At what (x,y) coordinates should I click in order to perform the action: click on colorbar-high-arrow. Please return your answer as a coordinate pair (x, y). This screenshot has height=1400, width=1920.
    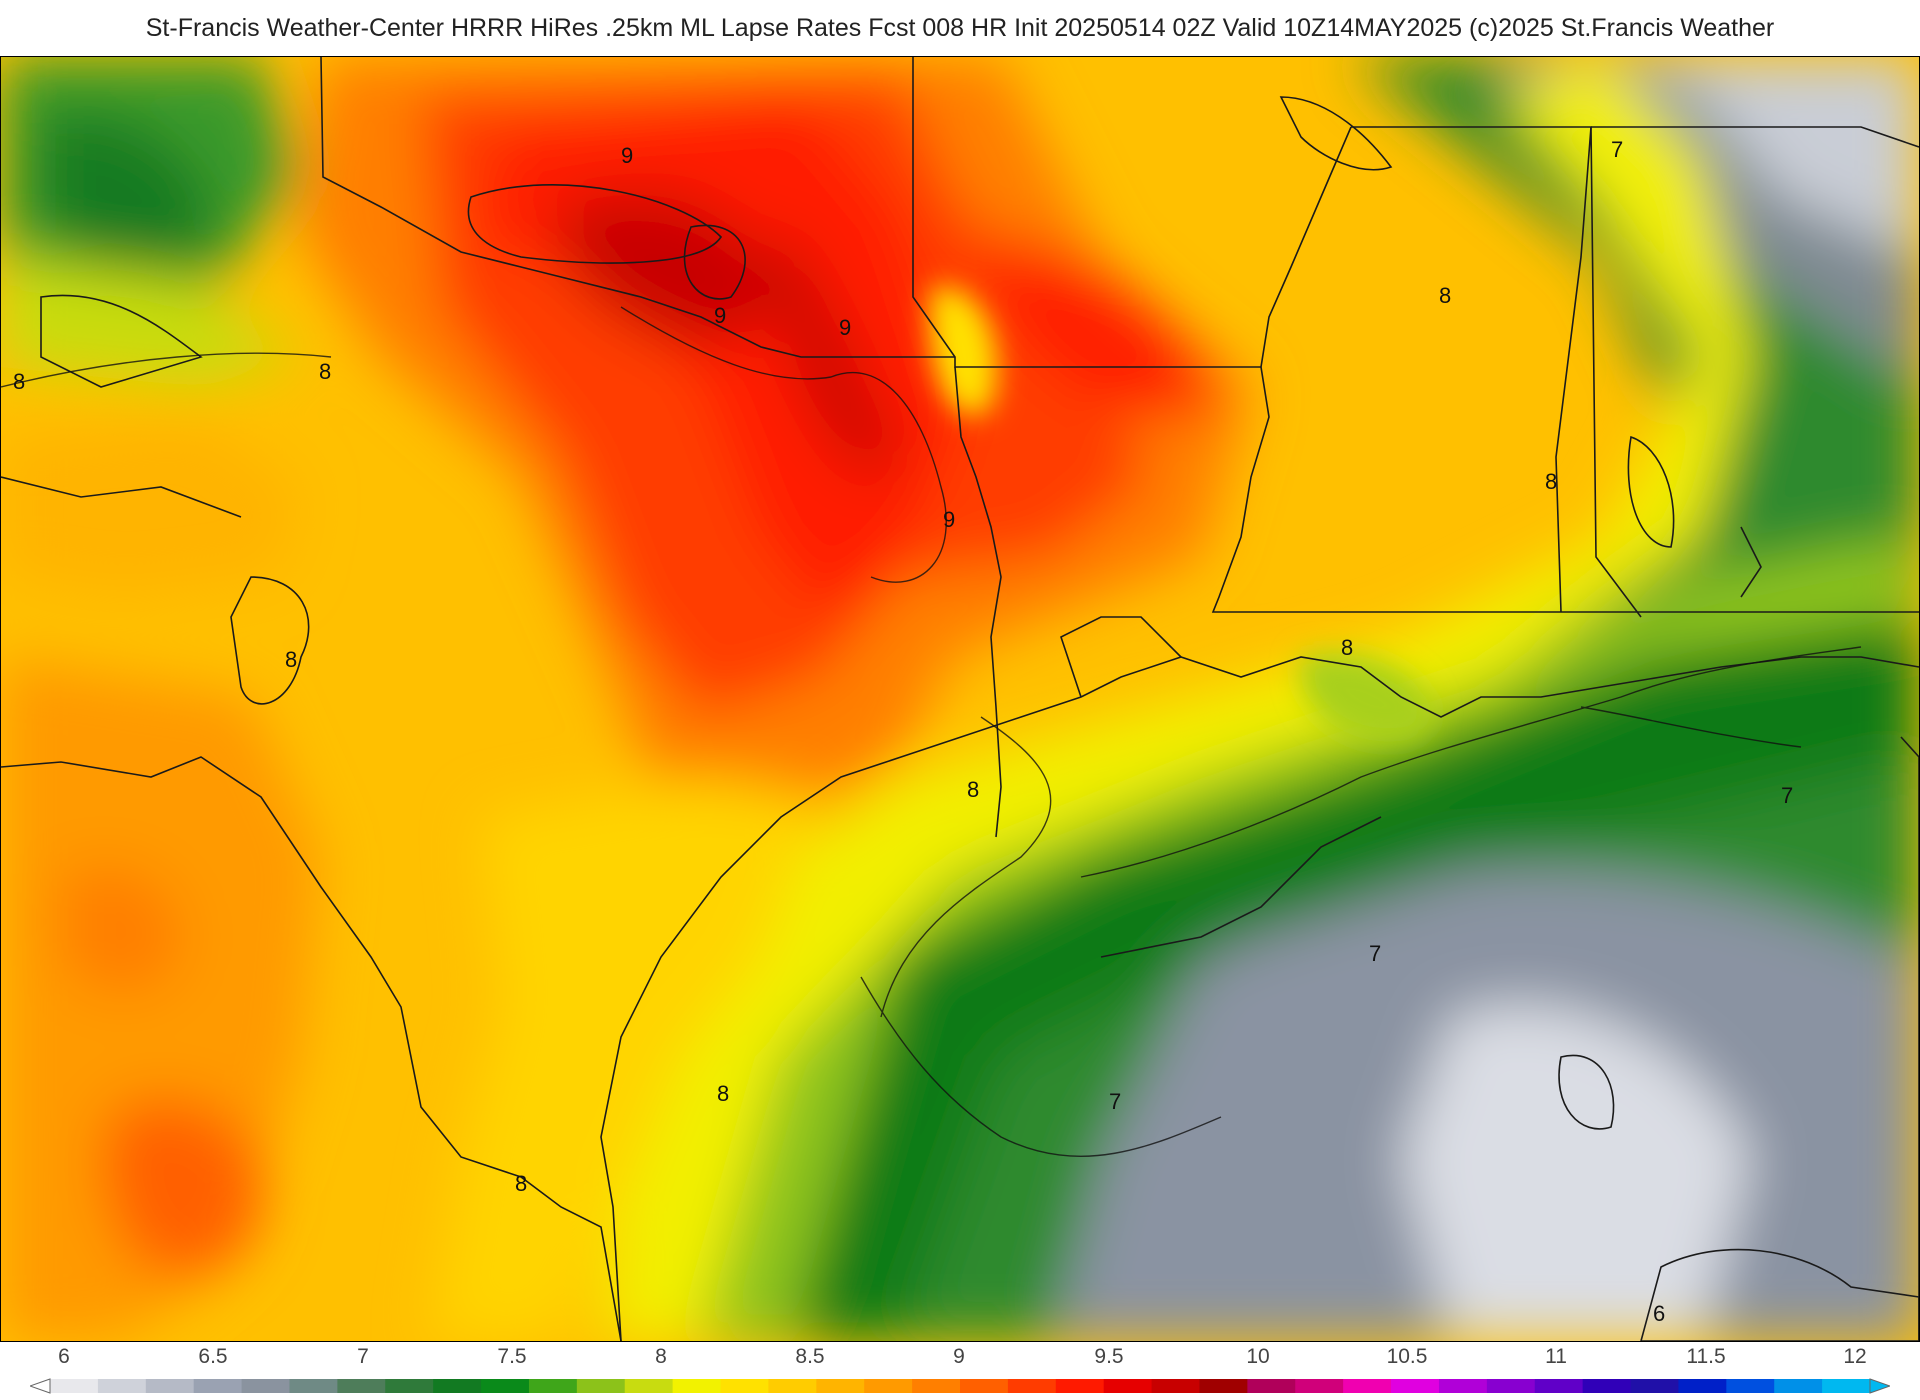
    Looking at the image, I should click on (1880, 1386).